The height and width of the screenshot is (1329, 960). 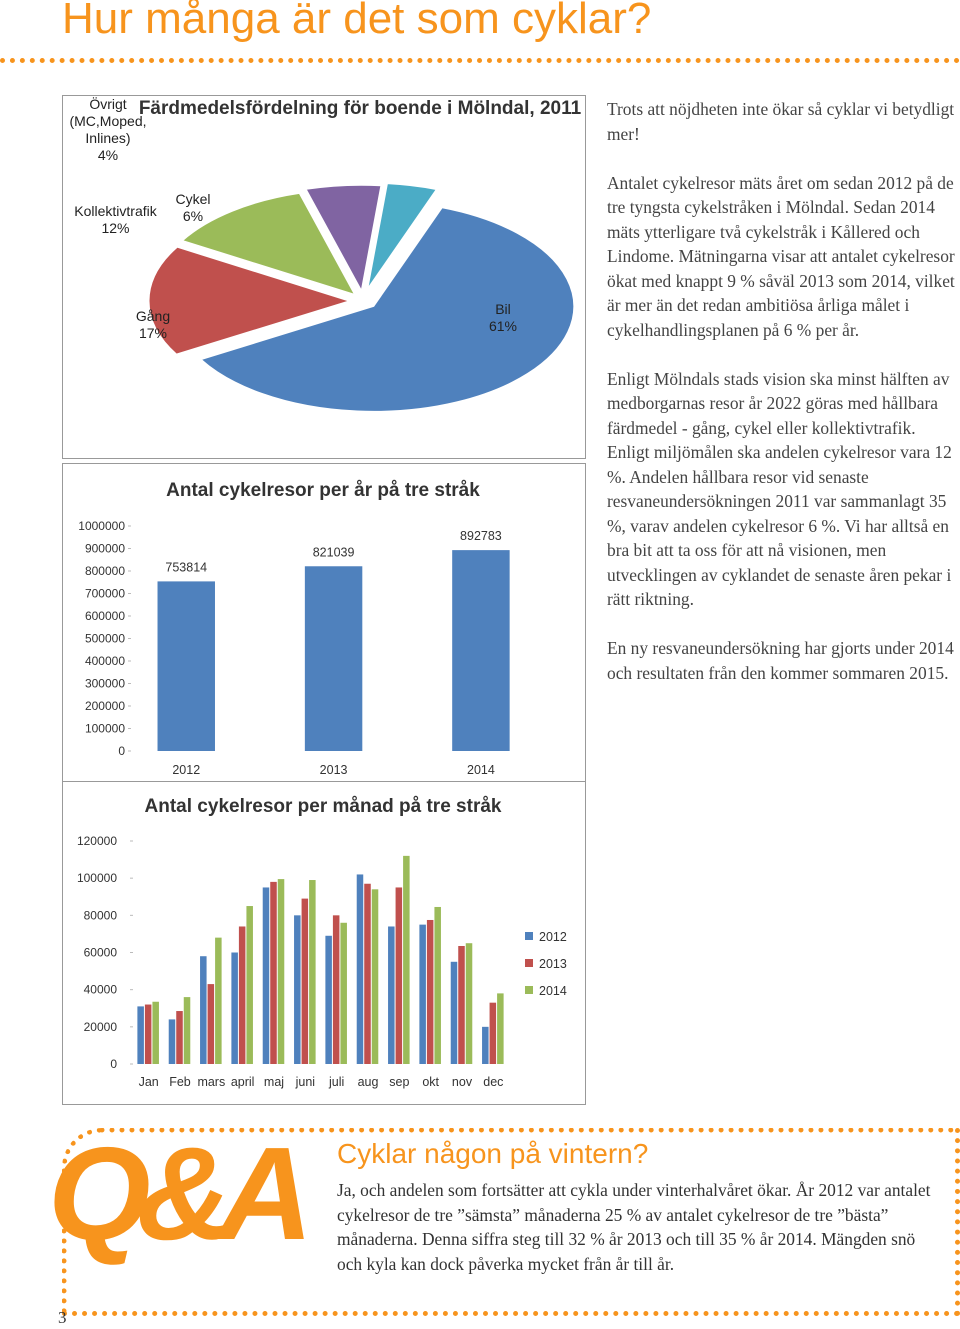 What do you see at coordinates (481, 770) in the screenshot?
I see `x-tick-label: 2014` at bounding box center [481, 770].